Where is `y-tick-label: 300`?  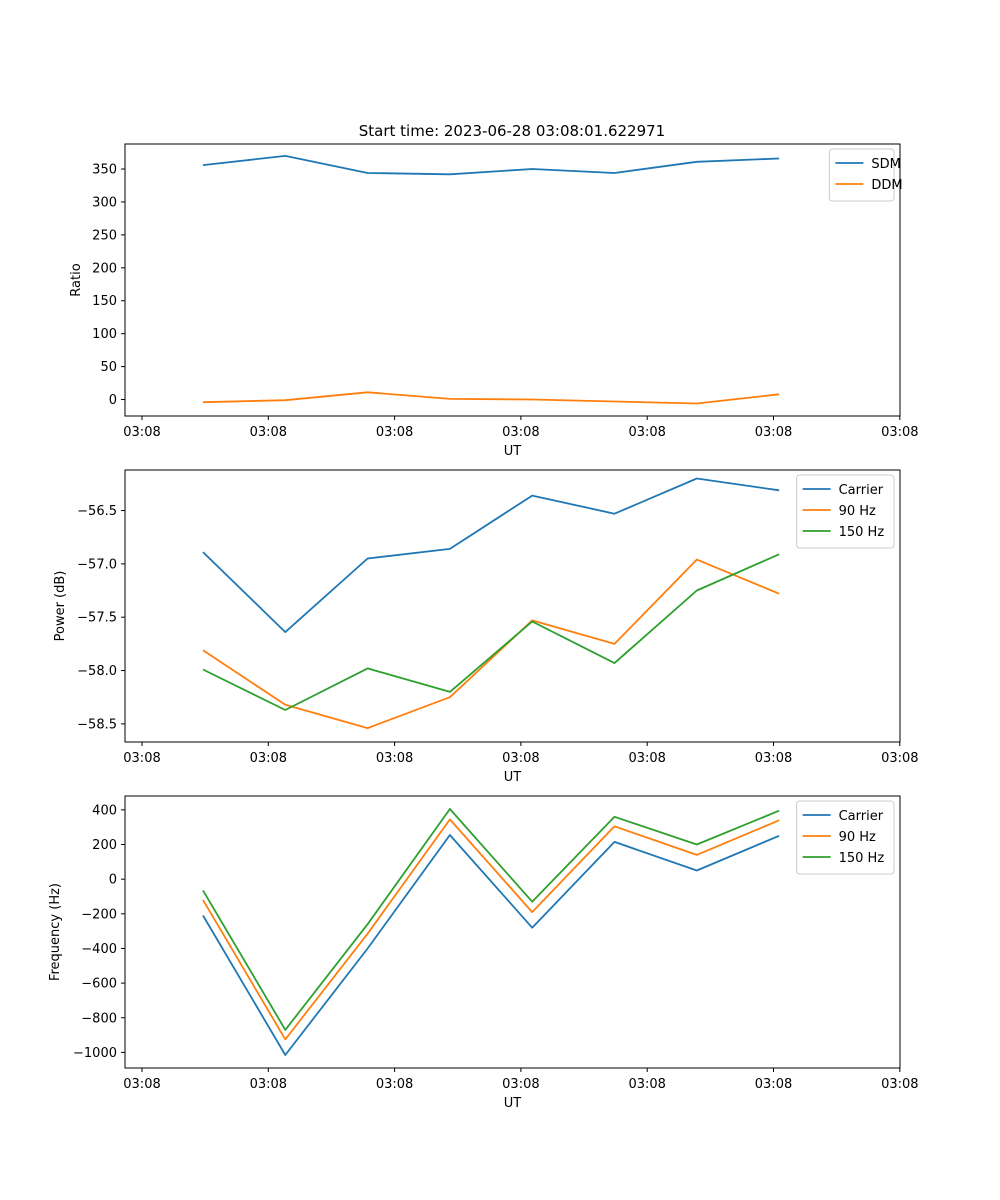
y-tick-label: 300 is located at coordinates (104, 202).